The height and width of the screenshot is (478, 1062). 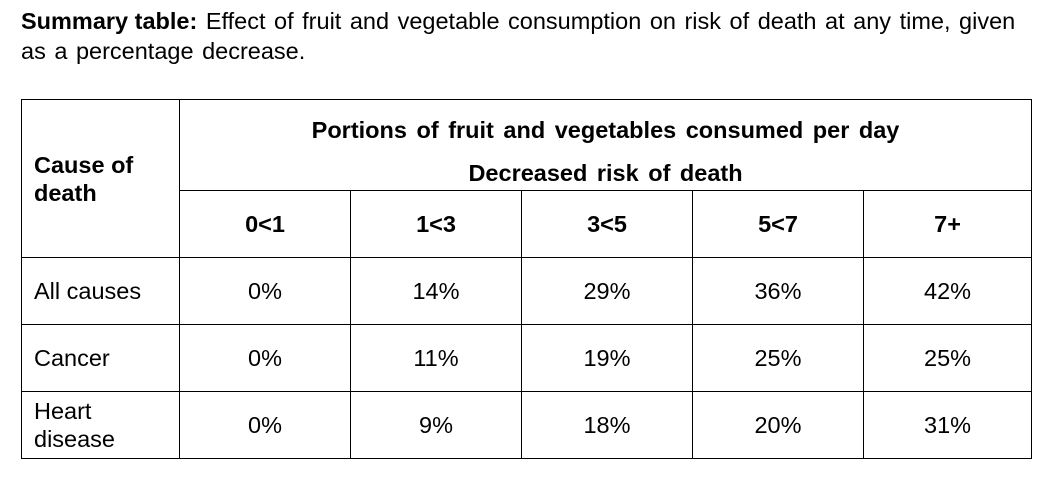 What do you see at coordinates (436, 224) in the screenshot?
I see `range-header: 1<3` at bounding box center [436, 224].